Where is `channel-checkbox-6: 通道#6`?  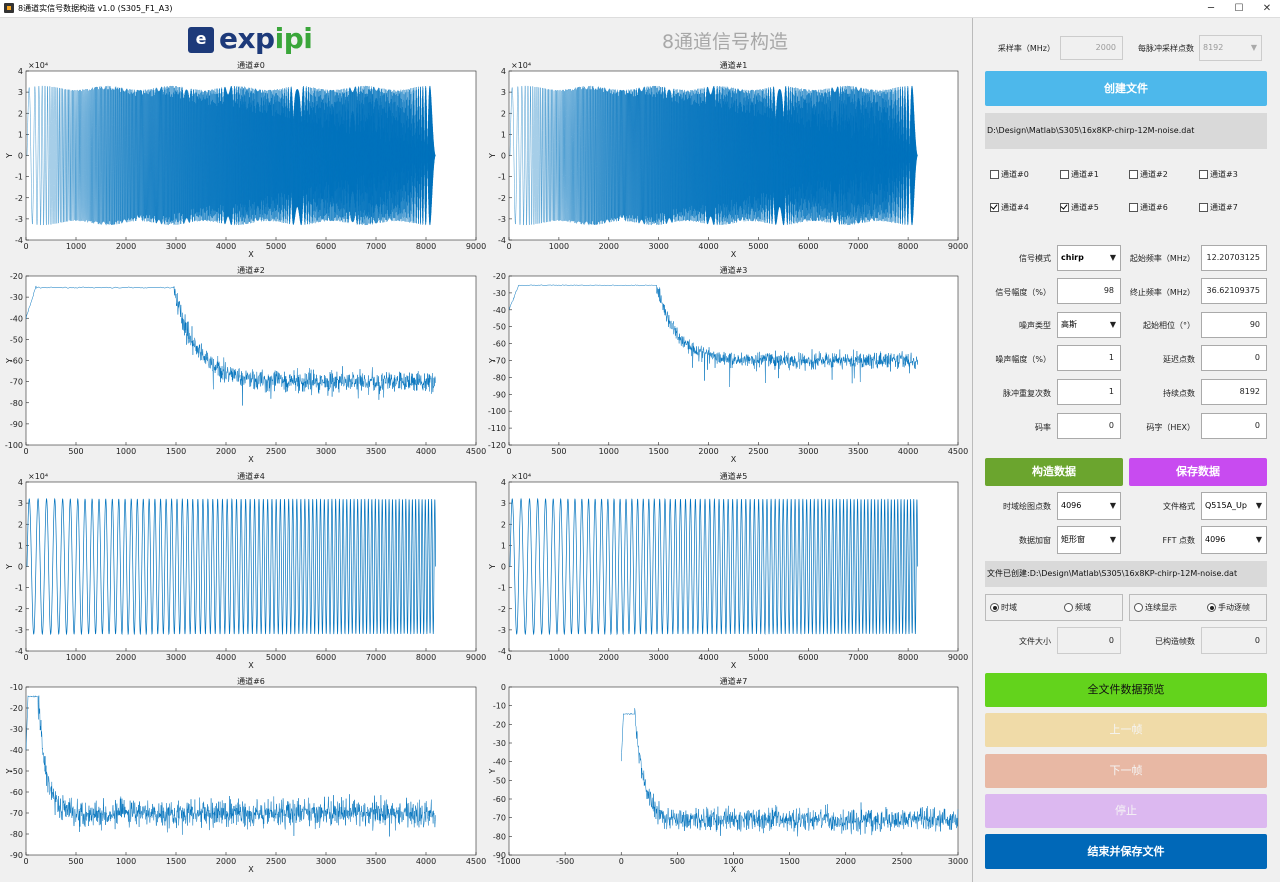 channel-checkbox-6: 通道#6 is located at coordinates (1148, 207).